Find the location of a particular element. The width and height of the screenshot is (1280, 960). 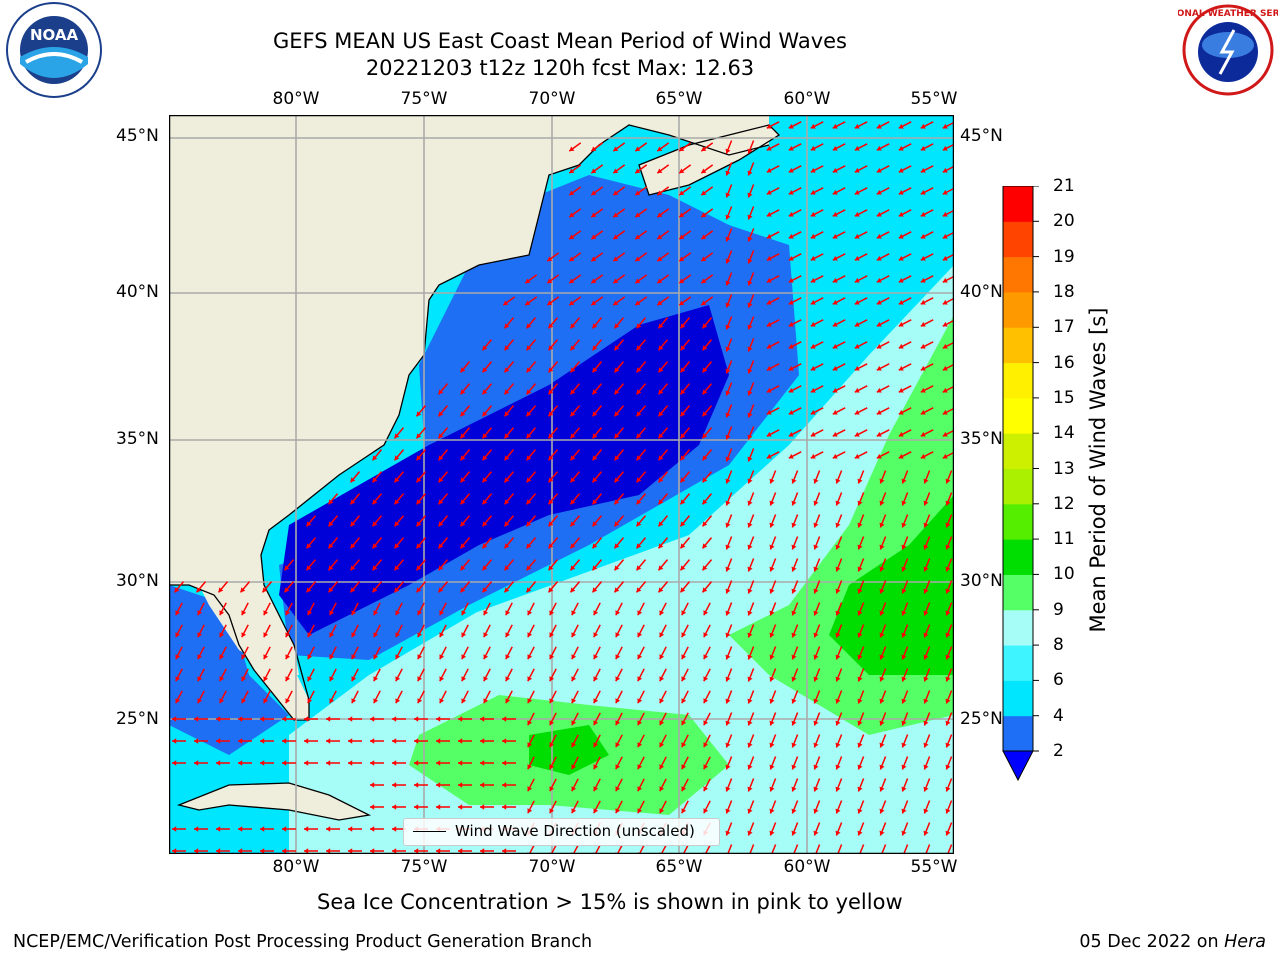

colorbar-tick-label: 14 is located at coordinates (1064, 433).